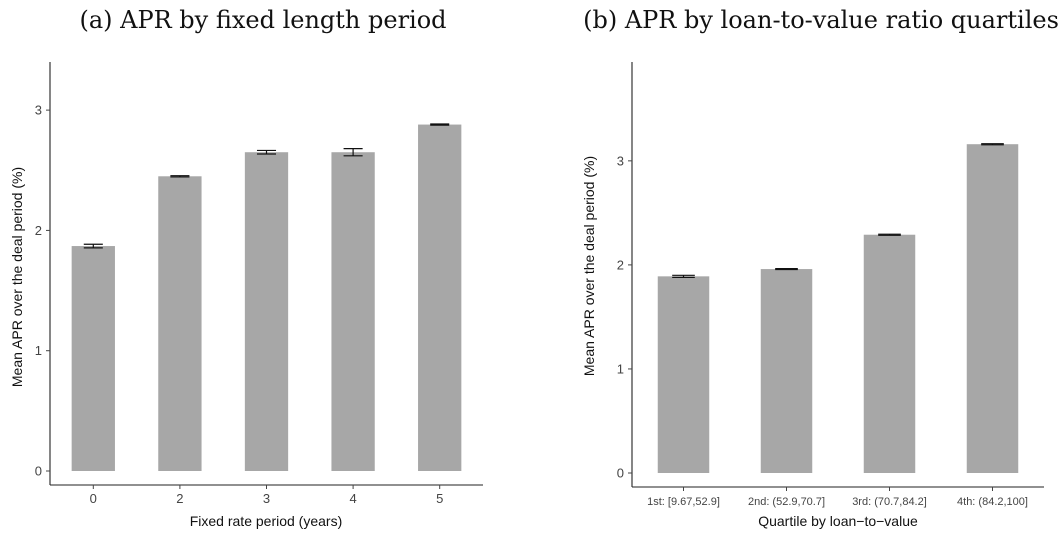 The height and width of the screenshot is (537, 1060). What do you see at coordinates (93, 498) in the screenshot?
I see `panel-a-x-tick-label: 0` at bounding box center [93, 498].